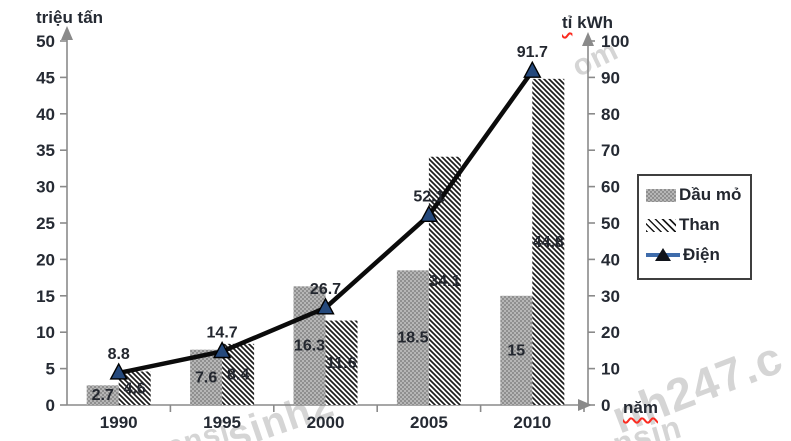  What do you see at coordinates (610, 369) in the screenshot?
I see `right-tick-label: 10` at bounding box center [610, 369].